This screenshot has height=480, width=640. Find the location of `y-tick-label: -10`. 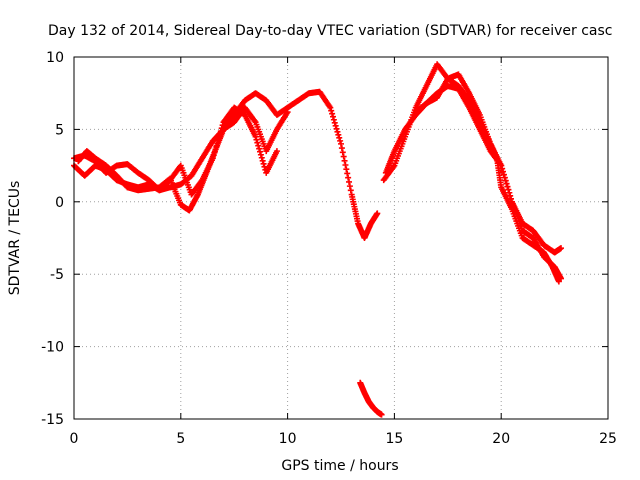

y-tick-label: -10 is located at coordinates (52, 348).